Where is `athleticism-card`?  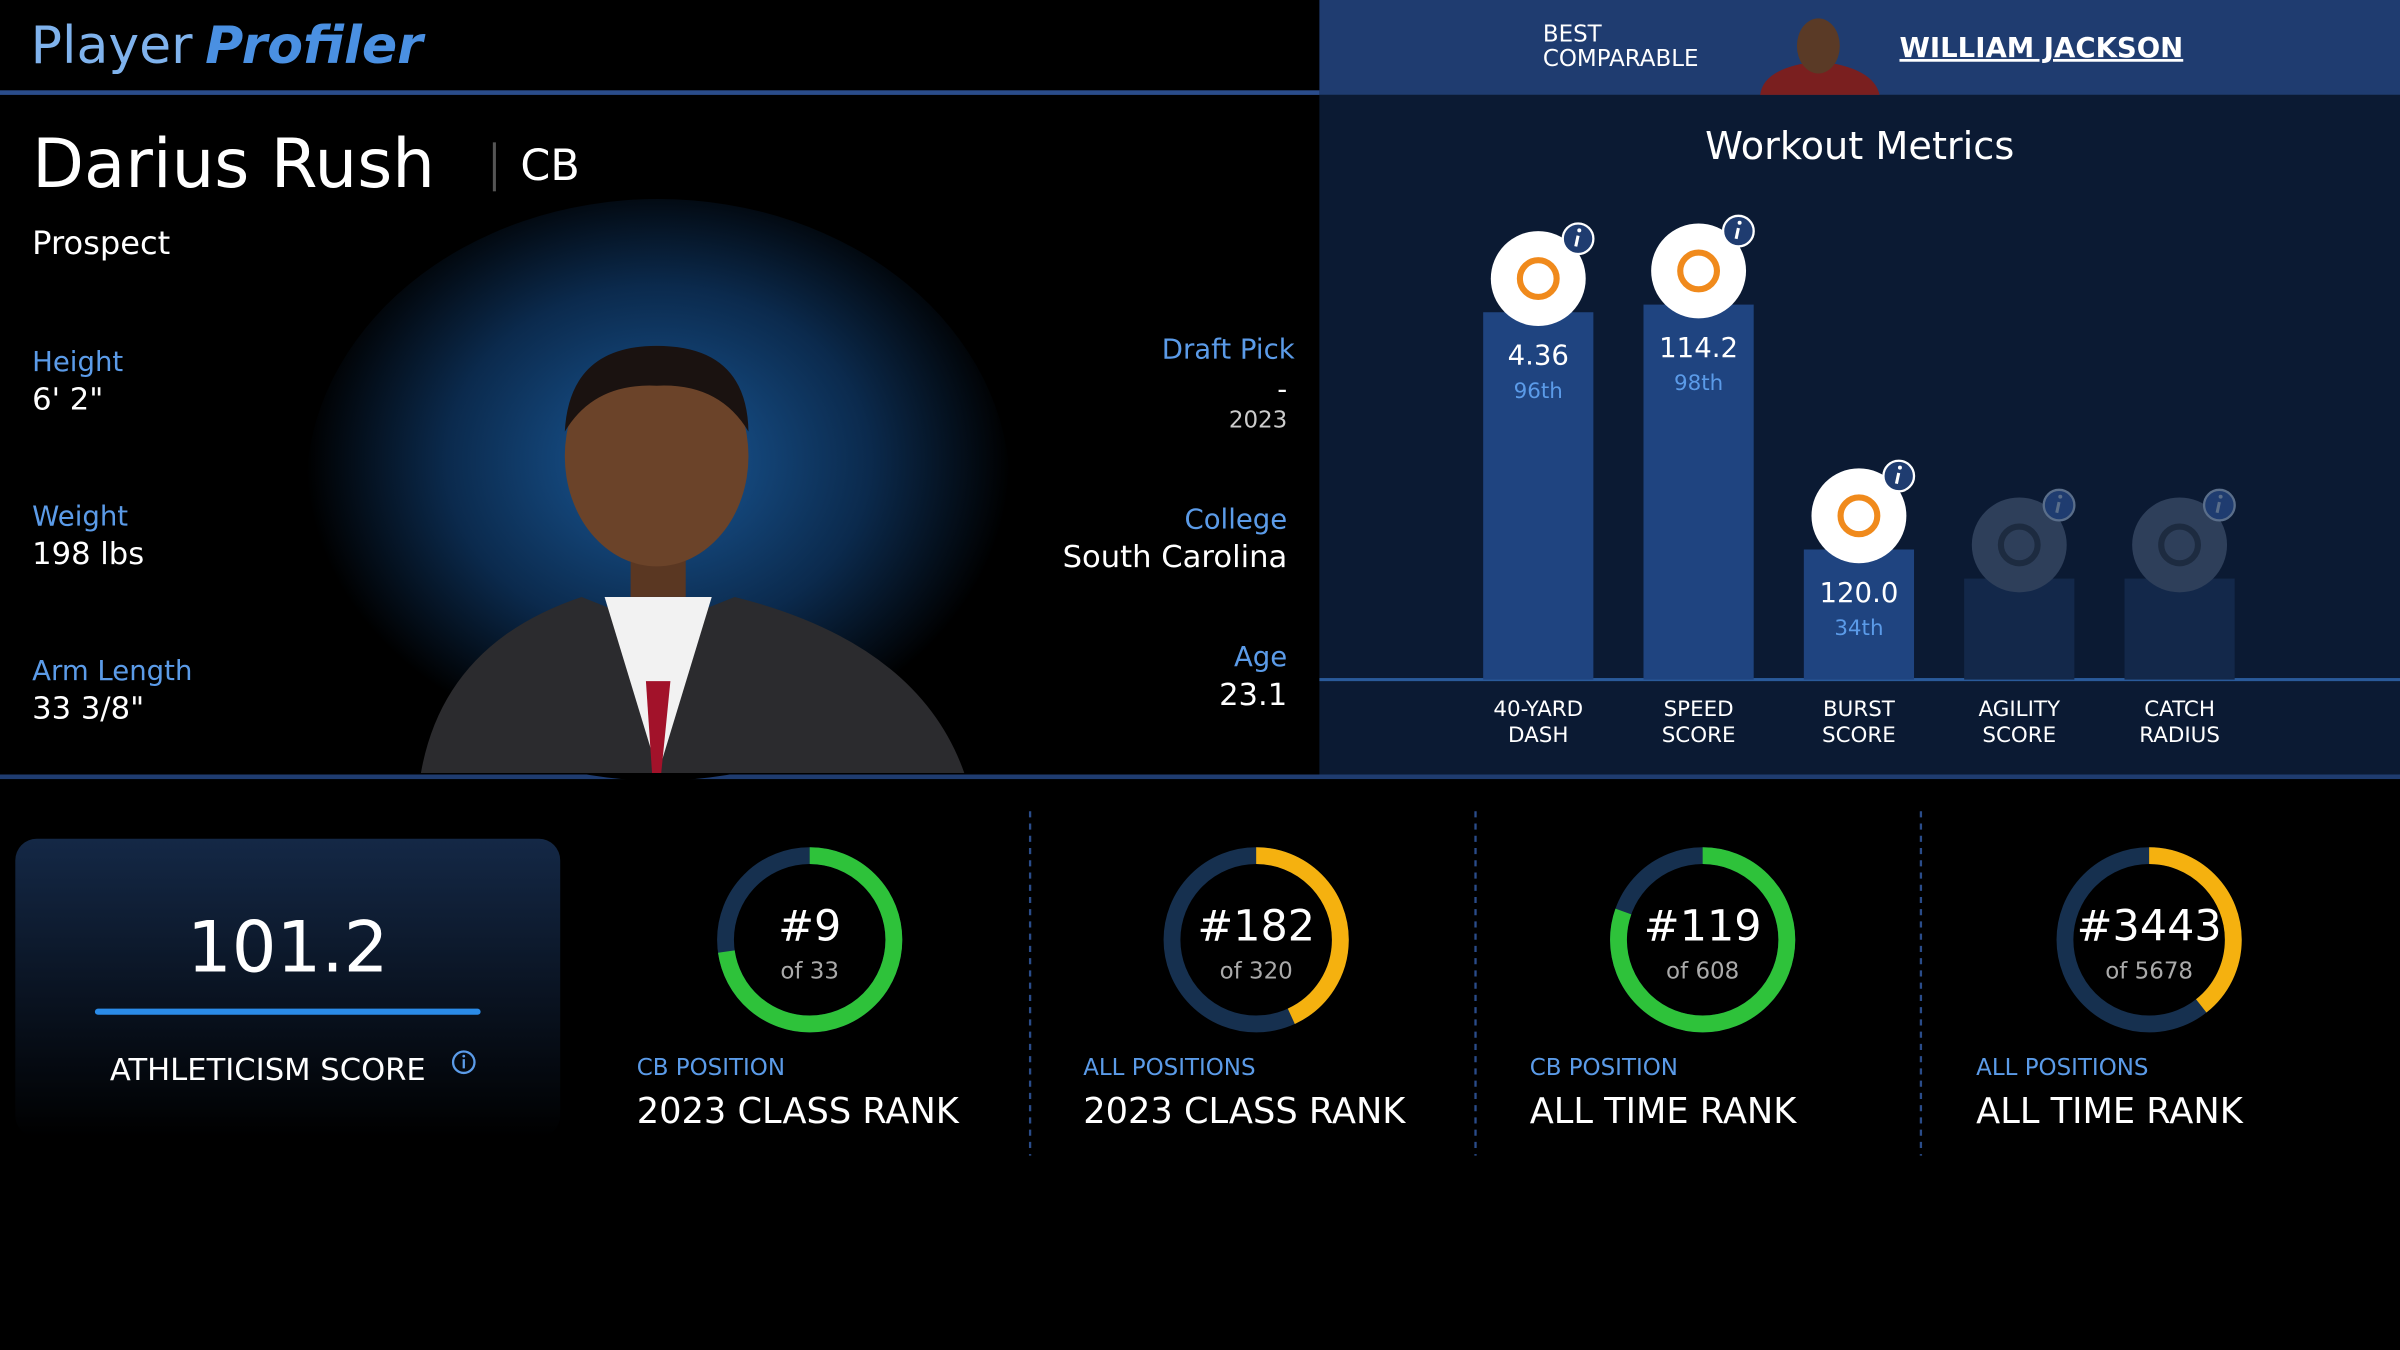 athleticism-card is located at coordinates (288, 988).